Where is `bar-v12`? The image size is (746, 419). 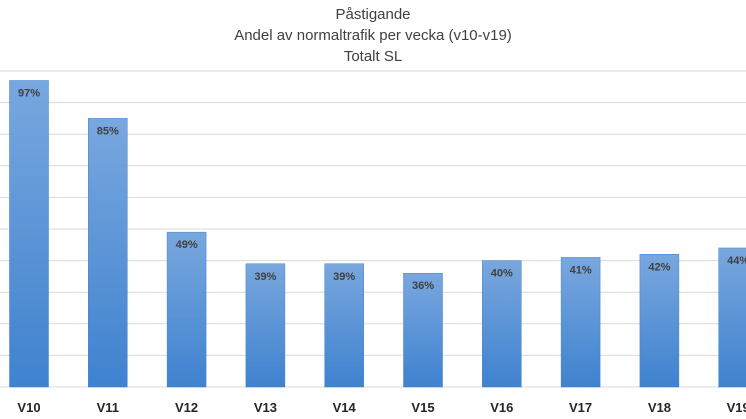
bar-v12 is located at coordinates (186, 309).